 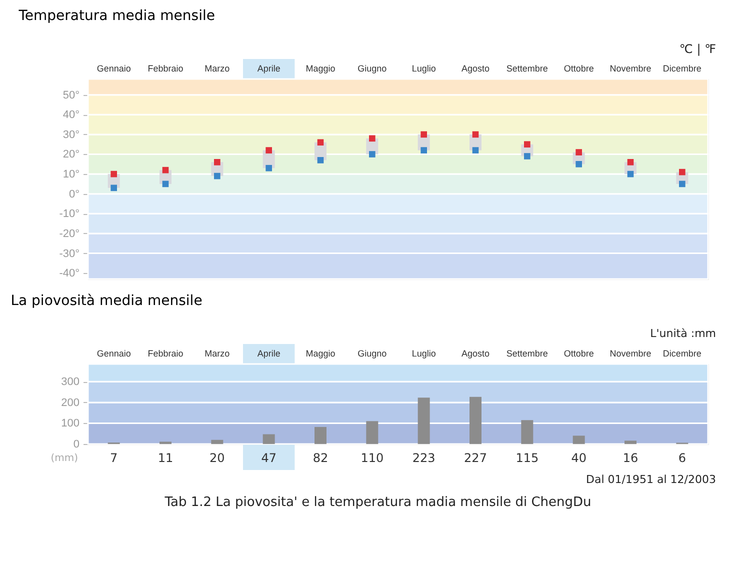 What do you see at coordinates (320, 458) in the screenshot?
I see `data-label: 82` at bounding box center [320, 458].